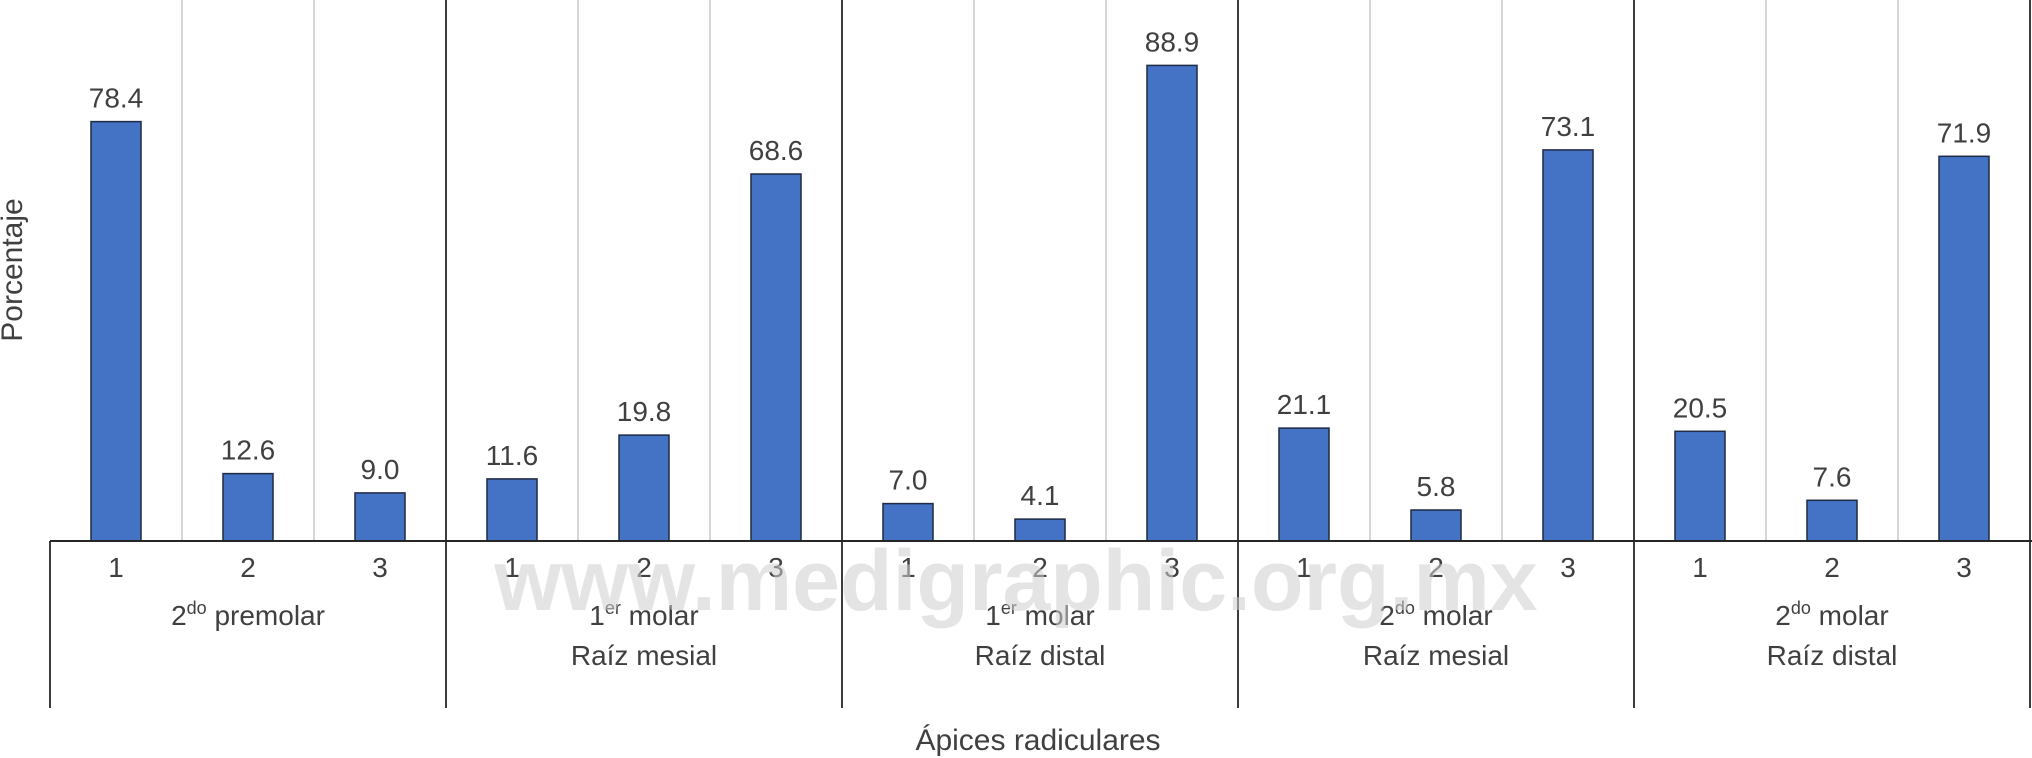 The height and width of the screenshot is (758, 2032). I want to click on data-label: 5.8, so click(1436, 486).